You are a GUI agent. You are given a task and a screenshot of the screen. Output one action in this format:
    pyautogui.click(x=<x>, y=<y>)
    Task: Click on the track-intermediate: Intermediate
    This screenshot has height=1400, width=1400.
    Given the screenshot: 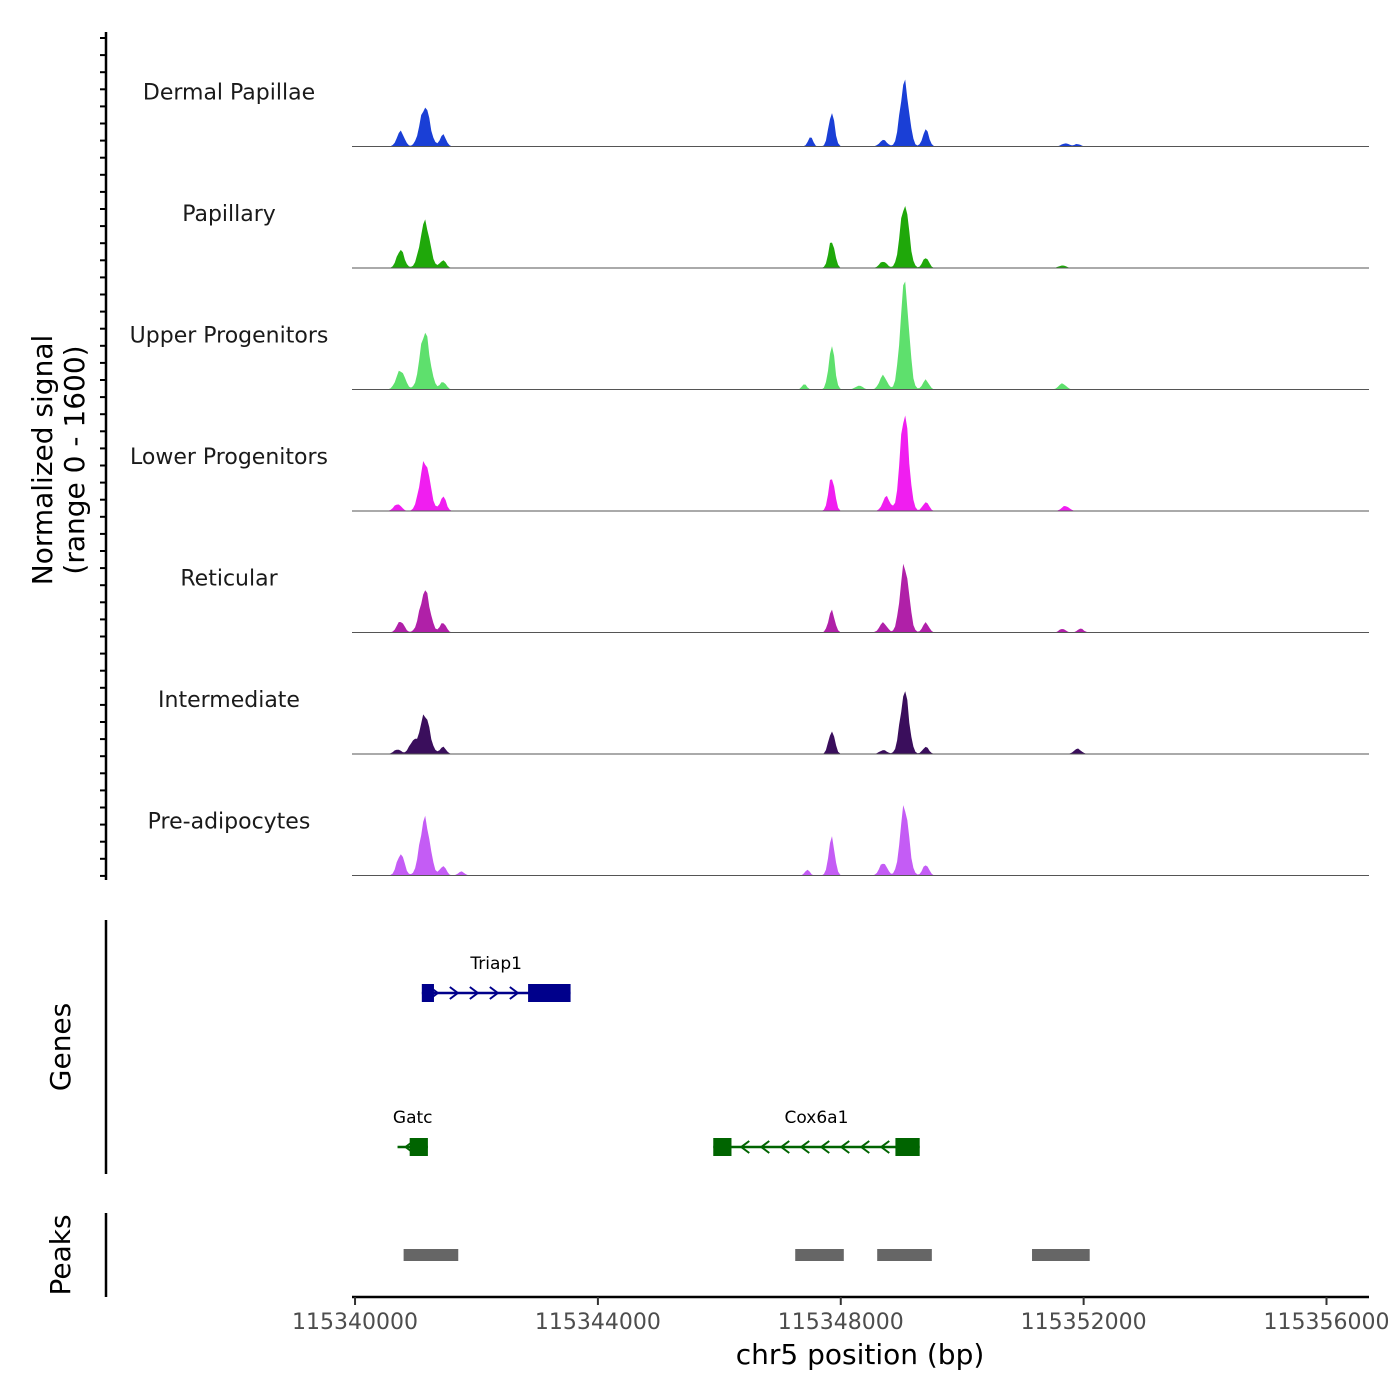 What is the action you would take?
    pyautogui.click(x=763, y=721)
    